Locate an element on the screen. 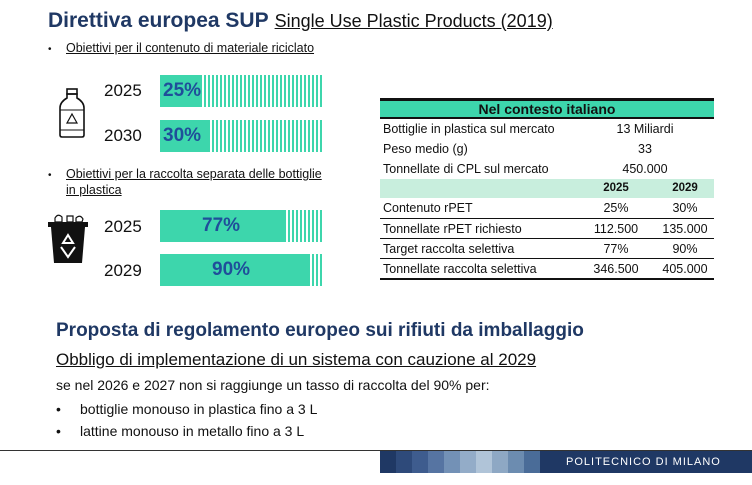  row-value-2029: 135.000 is located at coordinates (685, 229).